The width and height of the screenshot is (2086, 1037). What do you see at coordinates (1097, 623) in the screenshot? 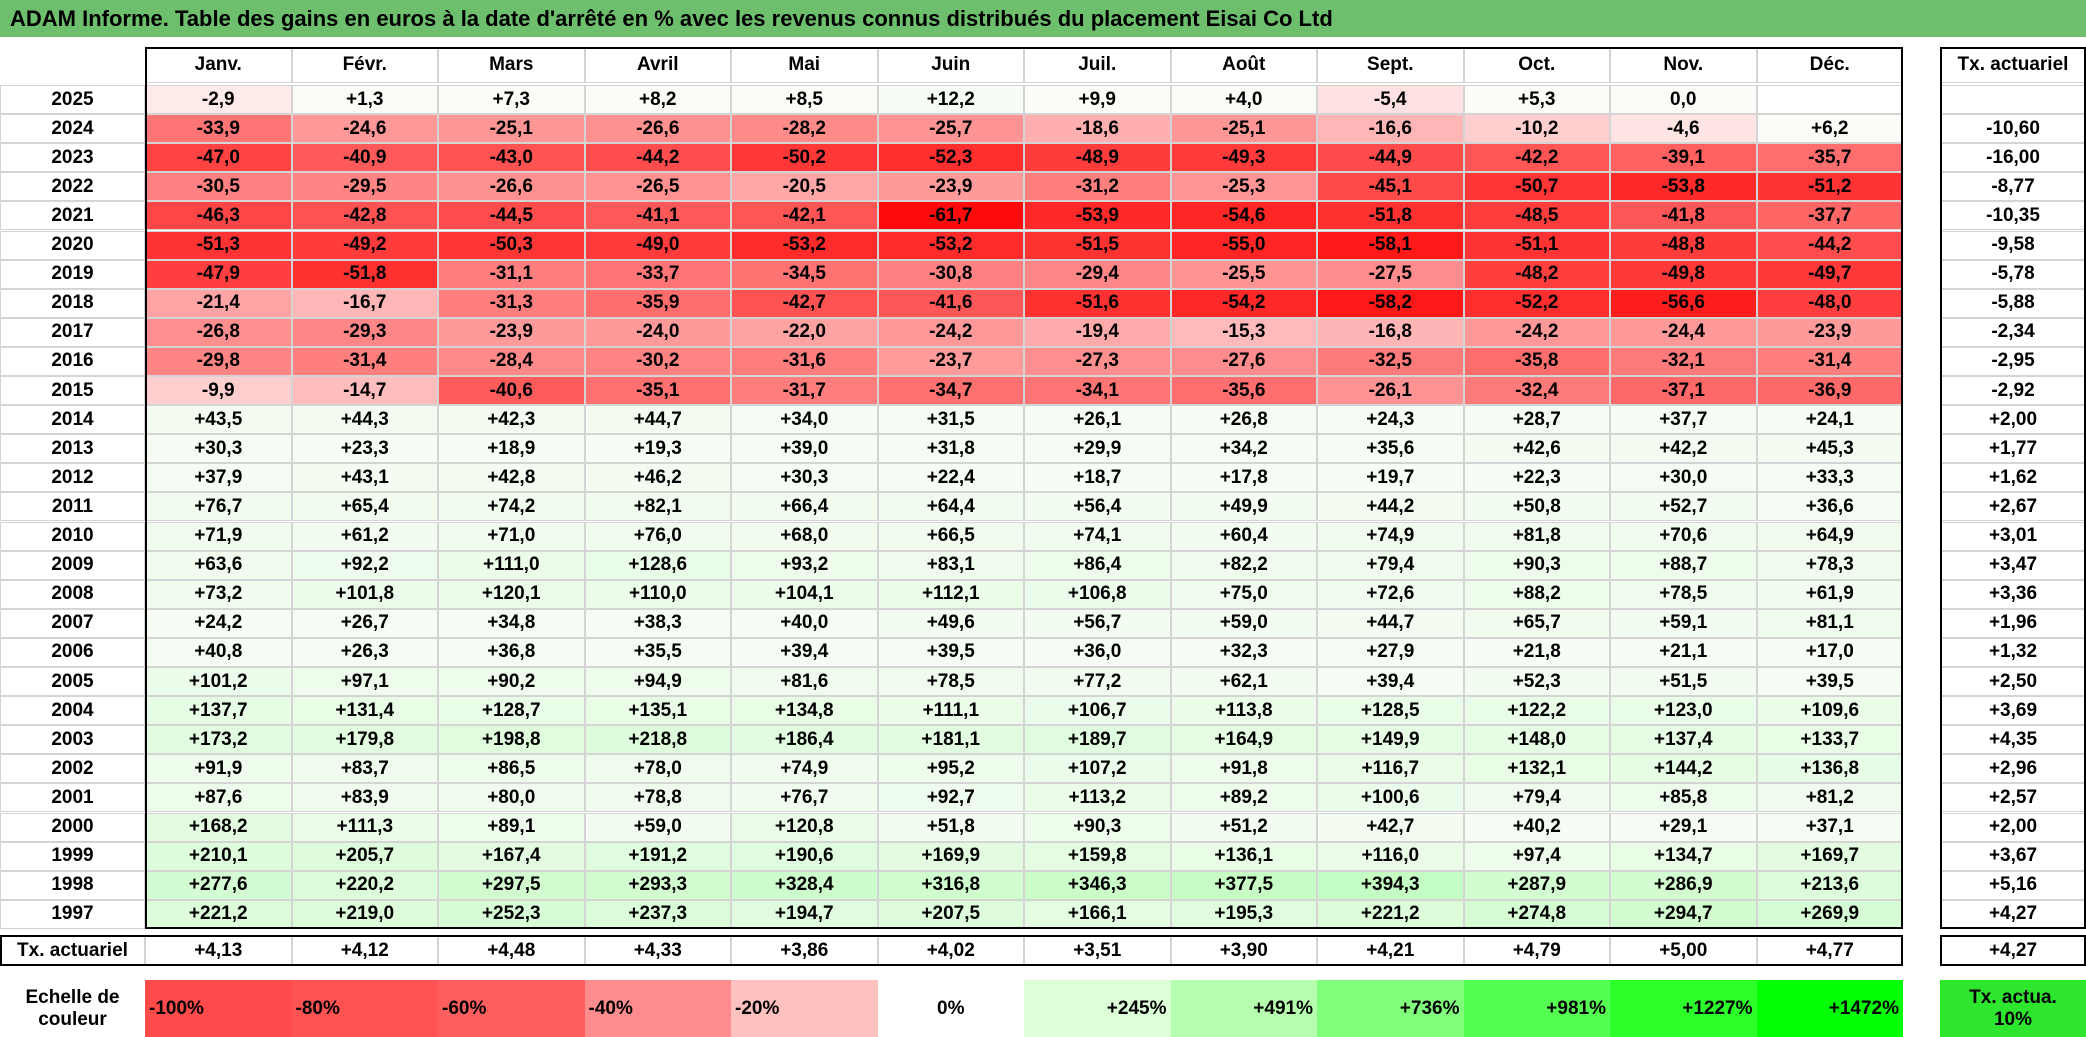
I see `cell: +56,7` at bounding box center [1097, 623].